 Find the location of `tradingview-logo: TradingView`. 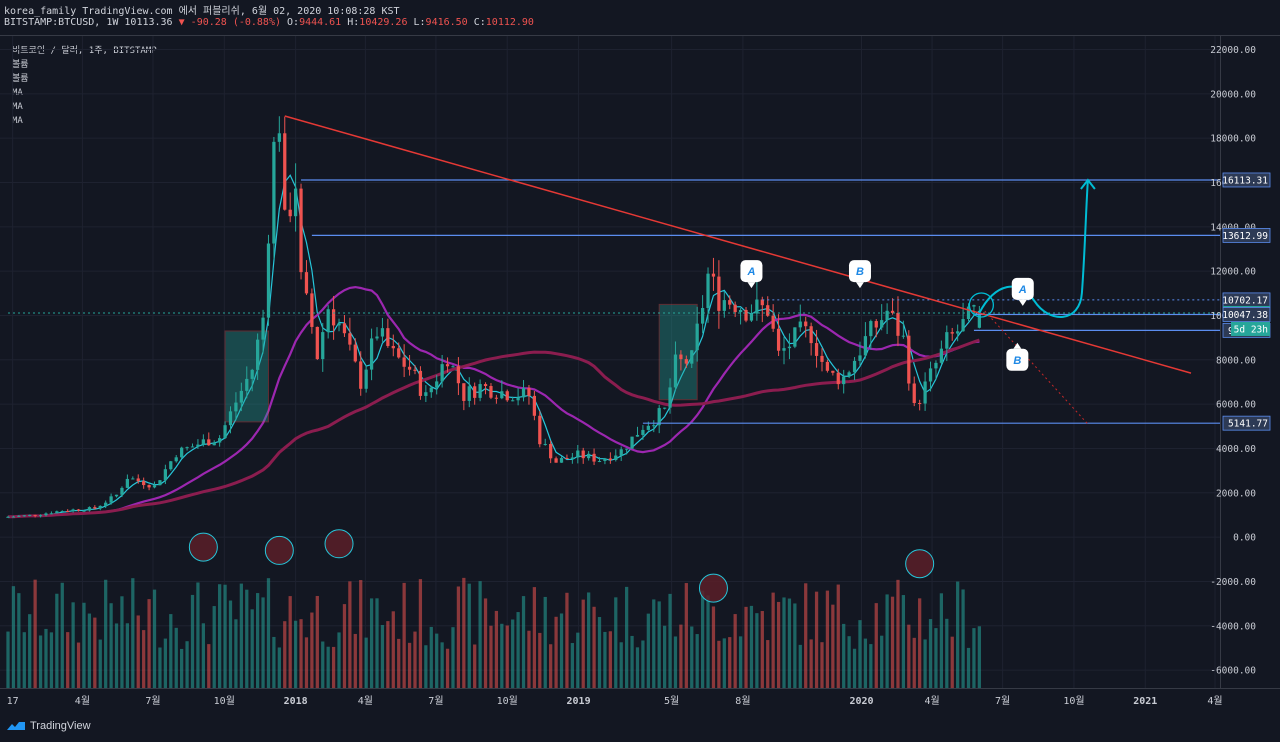

tradingview-logo: TradingView is located at coordinates (48, 726).